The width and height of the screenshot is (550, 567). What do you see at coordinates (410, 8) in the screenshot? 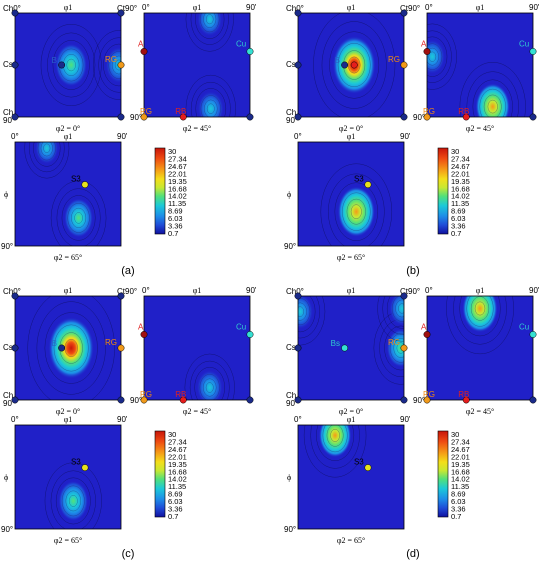
I see `axis-ct90-label: Ct90°` at bounding box center [410, 8].